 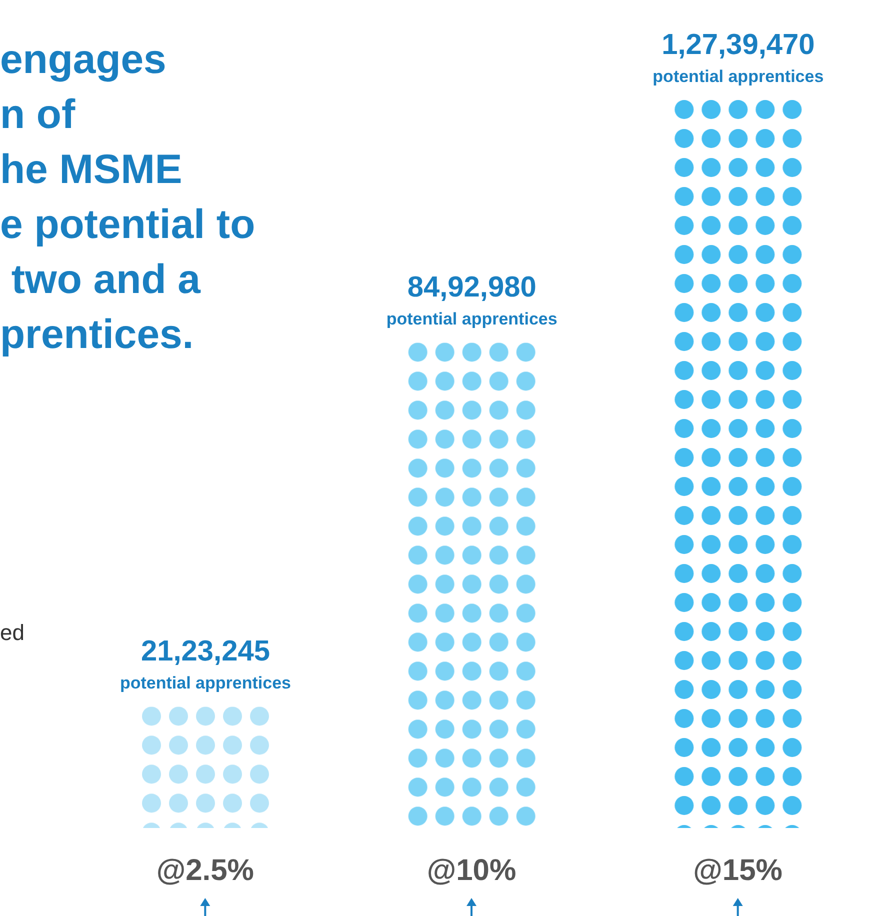 I want to click on data-label: 21,23,245, so click(x=205, y=652).